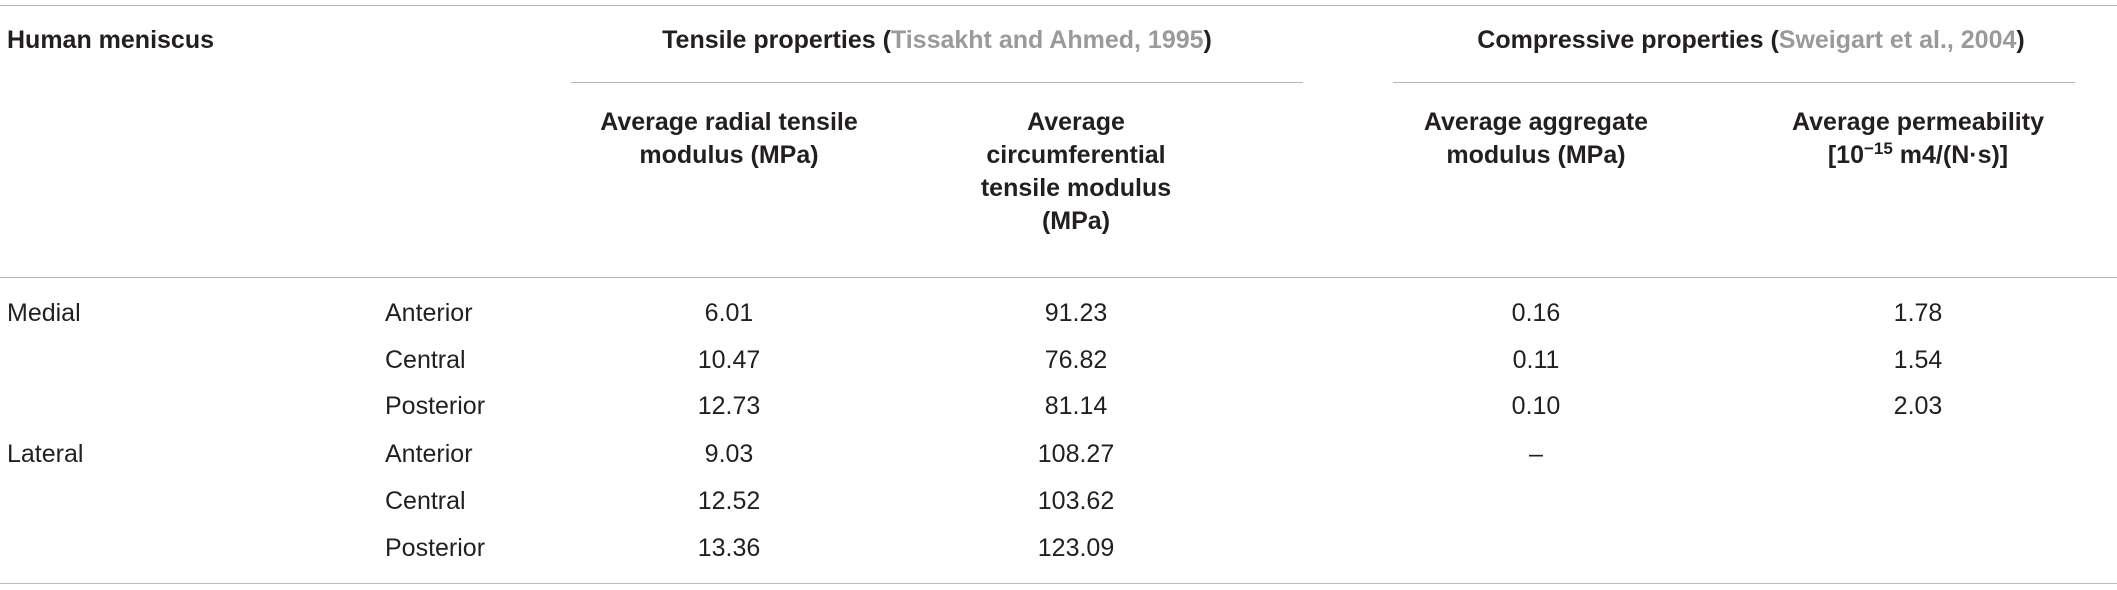  I want to click on region: Medial, so click(44, 313).